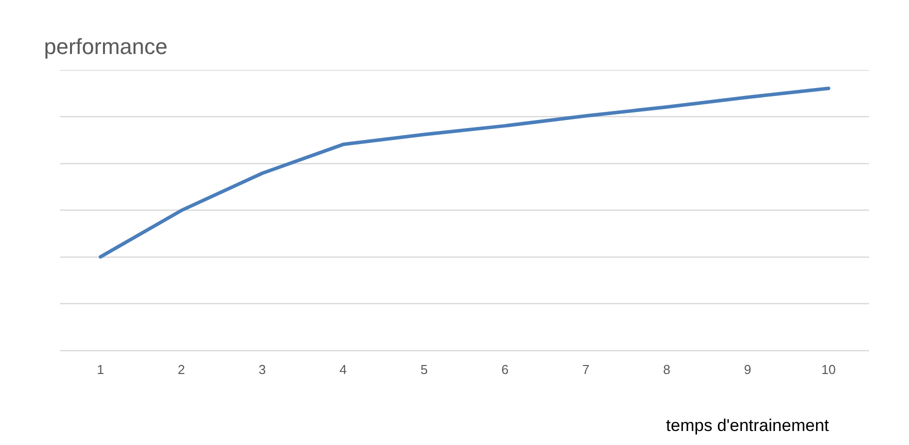 This screenshot has height=445, width=909. I want to click on x-tick-label: 9, so click(748, 369).